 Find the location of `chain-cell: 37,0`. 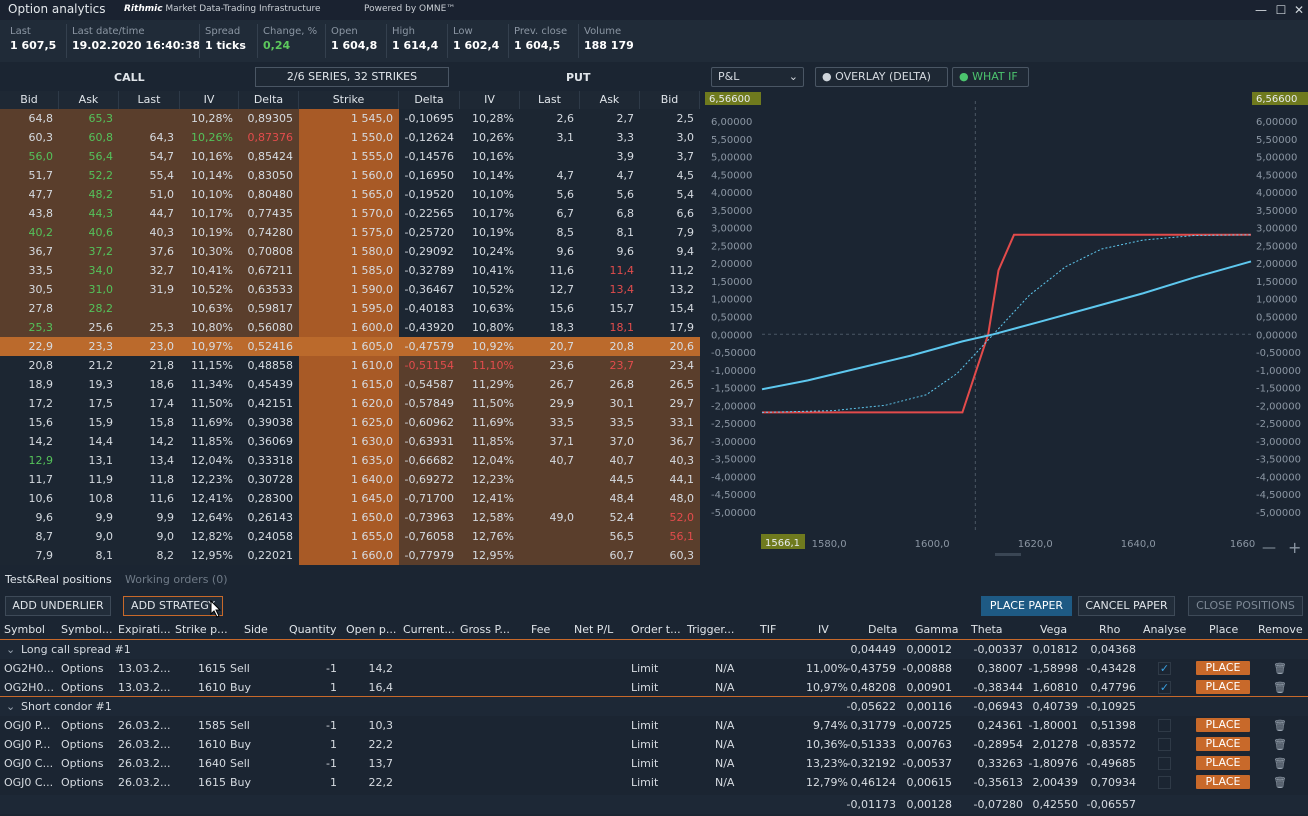

chain-cell: 37,0 is located at coordinates (610, 441).